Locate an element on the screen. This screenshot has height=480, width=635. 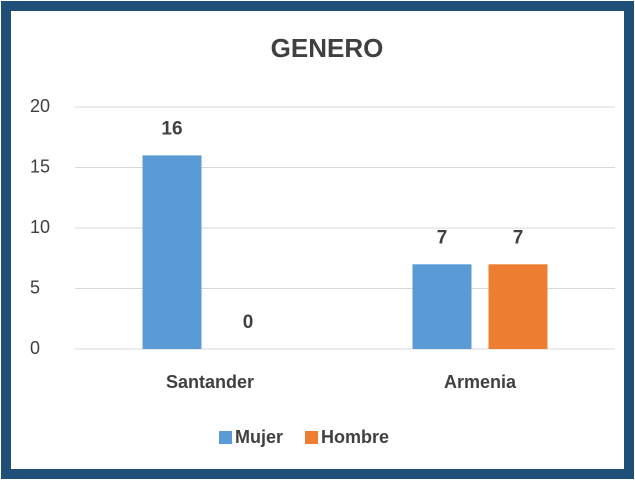
y-tick-label: 15 is located at coordinates (40, 166).